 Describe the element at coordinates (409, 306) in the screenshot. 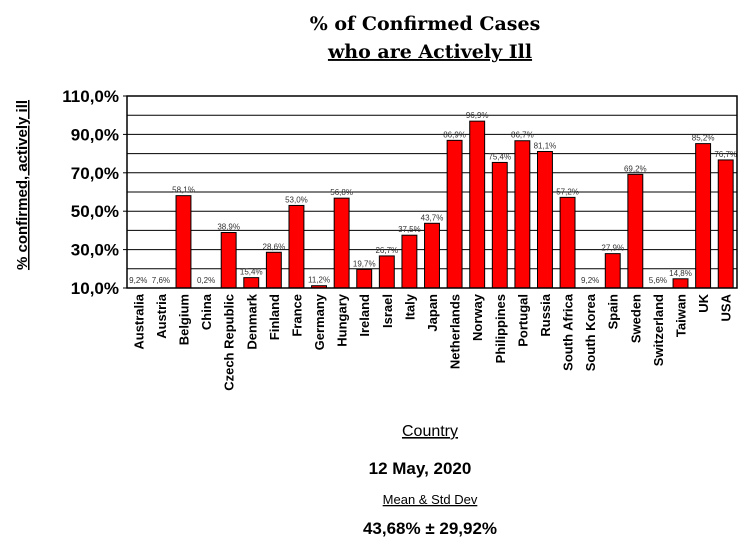

I see `x-tick-label: Italy` at that location.